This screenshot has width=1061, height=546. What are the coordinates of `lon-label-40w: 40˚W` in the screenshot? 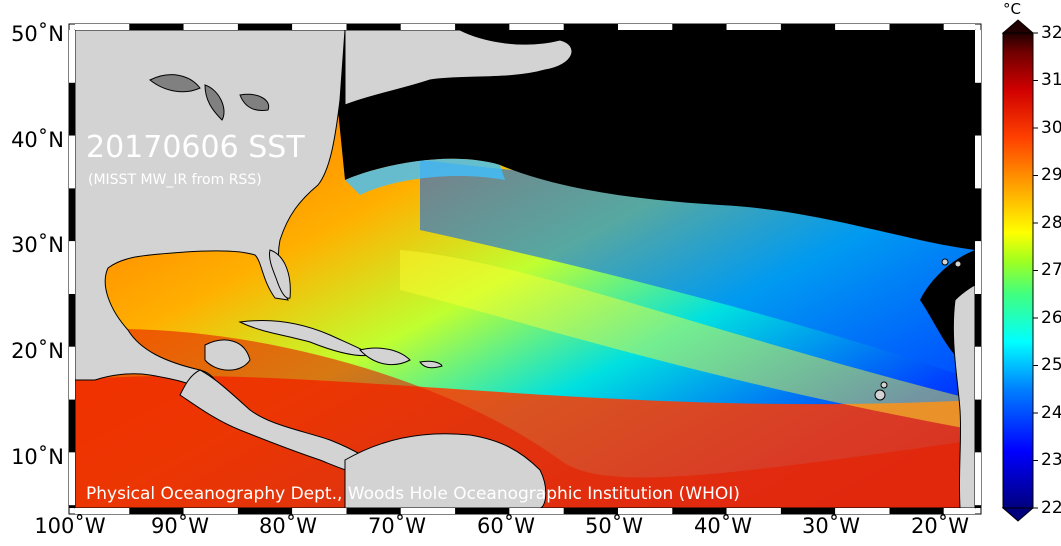 It's located at (723, 526).